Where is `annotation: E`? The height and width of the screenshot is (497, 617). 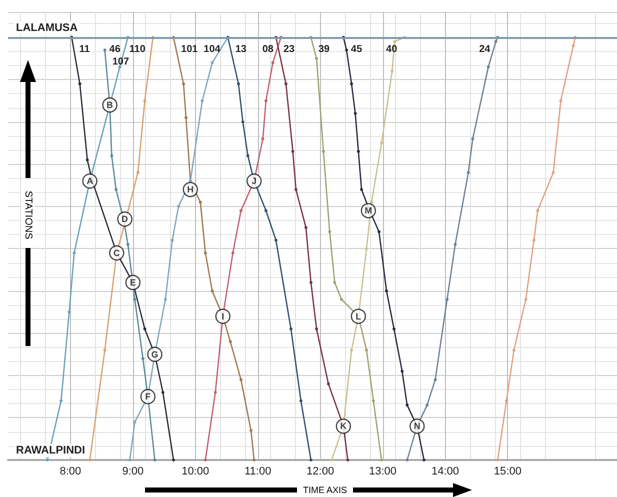
annotation: E is located at coordinates (133, 282).